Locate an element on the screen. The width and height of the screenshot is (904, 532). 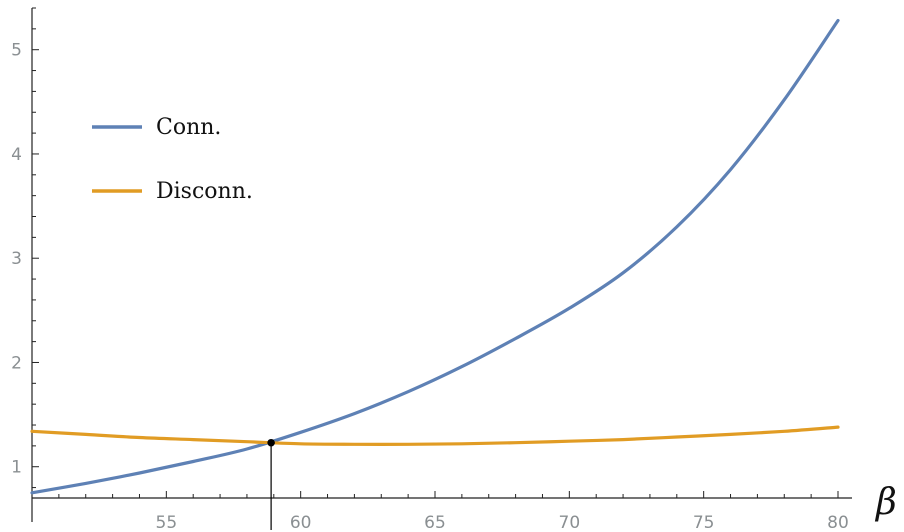
x-tick-label: 80 is located at coordinates (838, 522).